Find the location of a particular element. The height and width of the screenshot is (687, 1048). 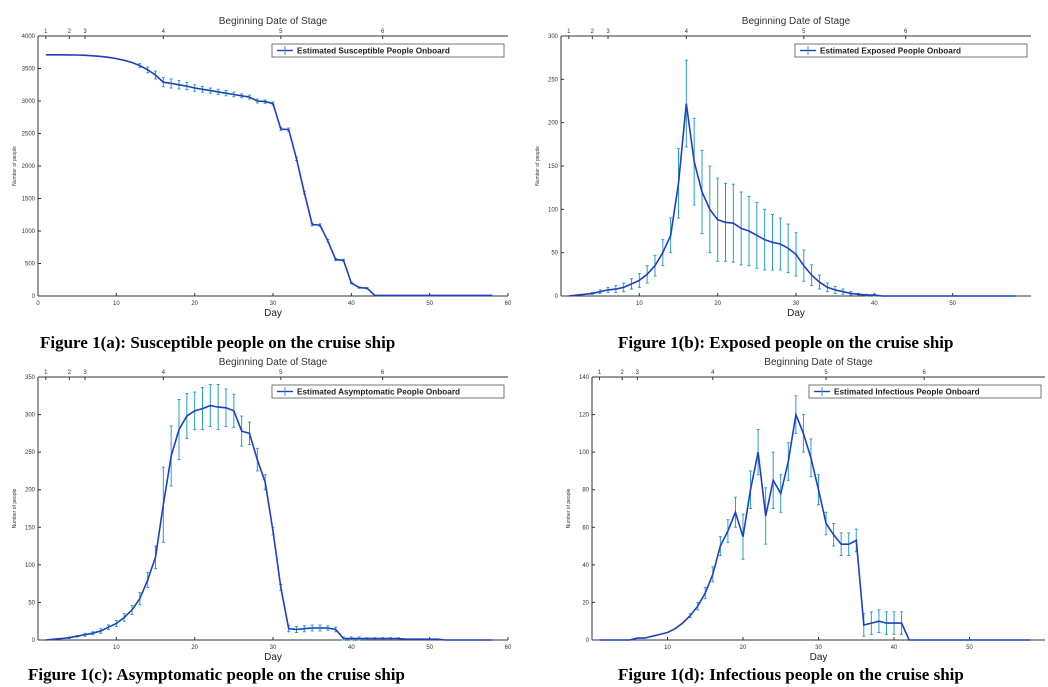

y-tick-label: 120 is located at coordinates (584, 416).